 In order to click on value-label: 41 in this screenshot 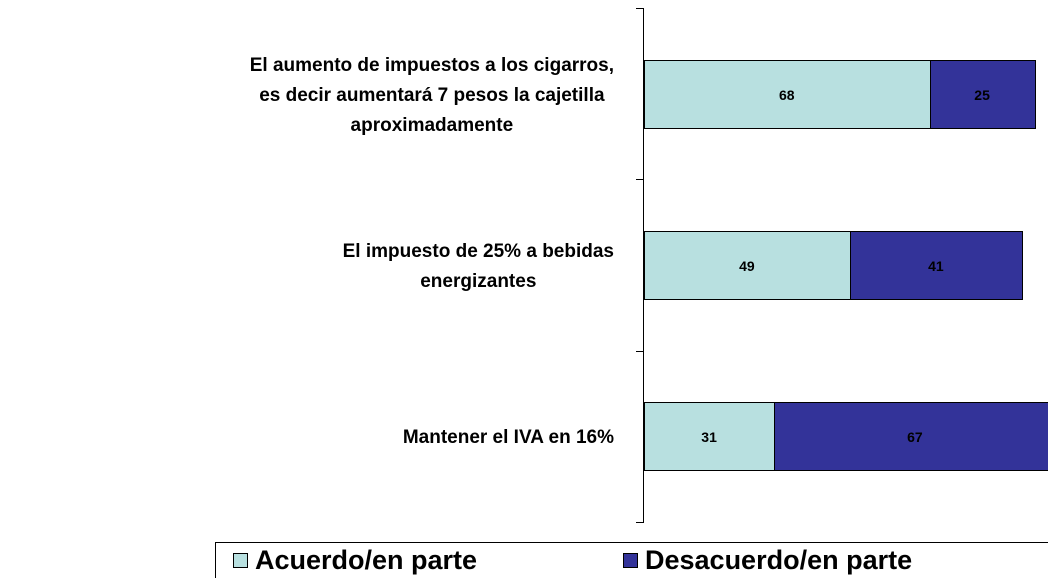, I will do `click(936, 266)`.